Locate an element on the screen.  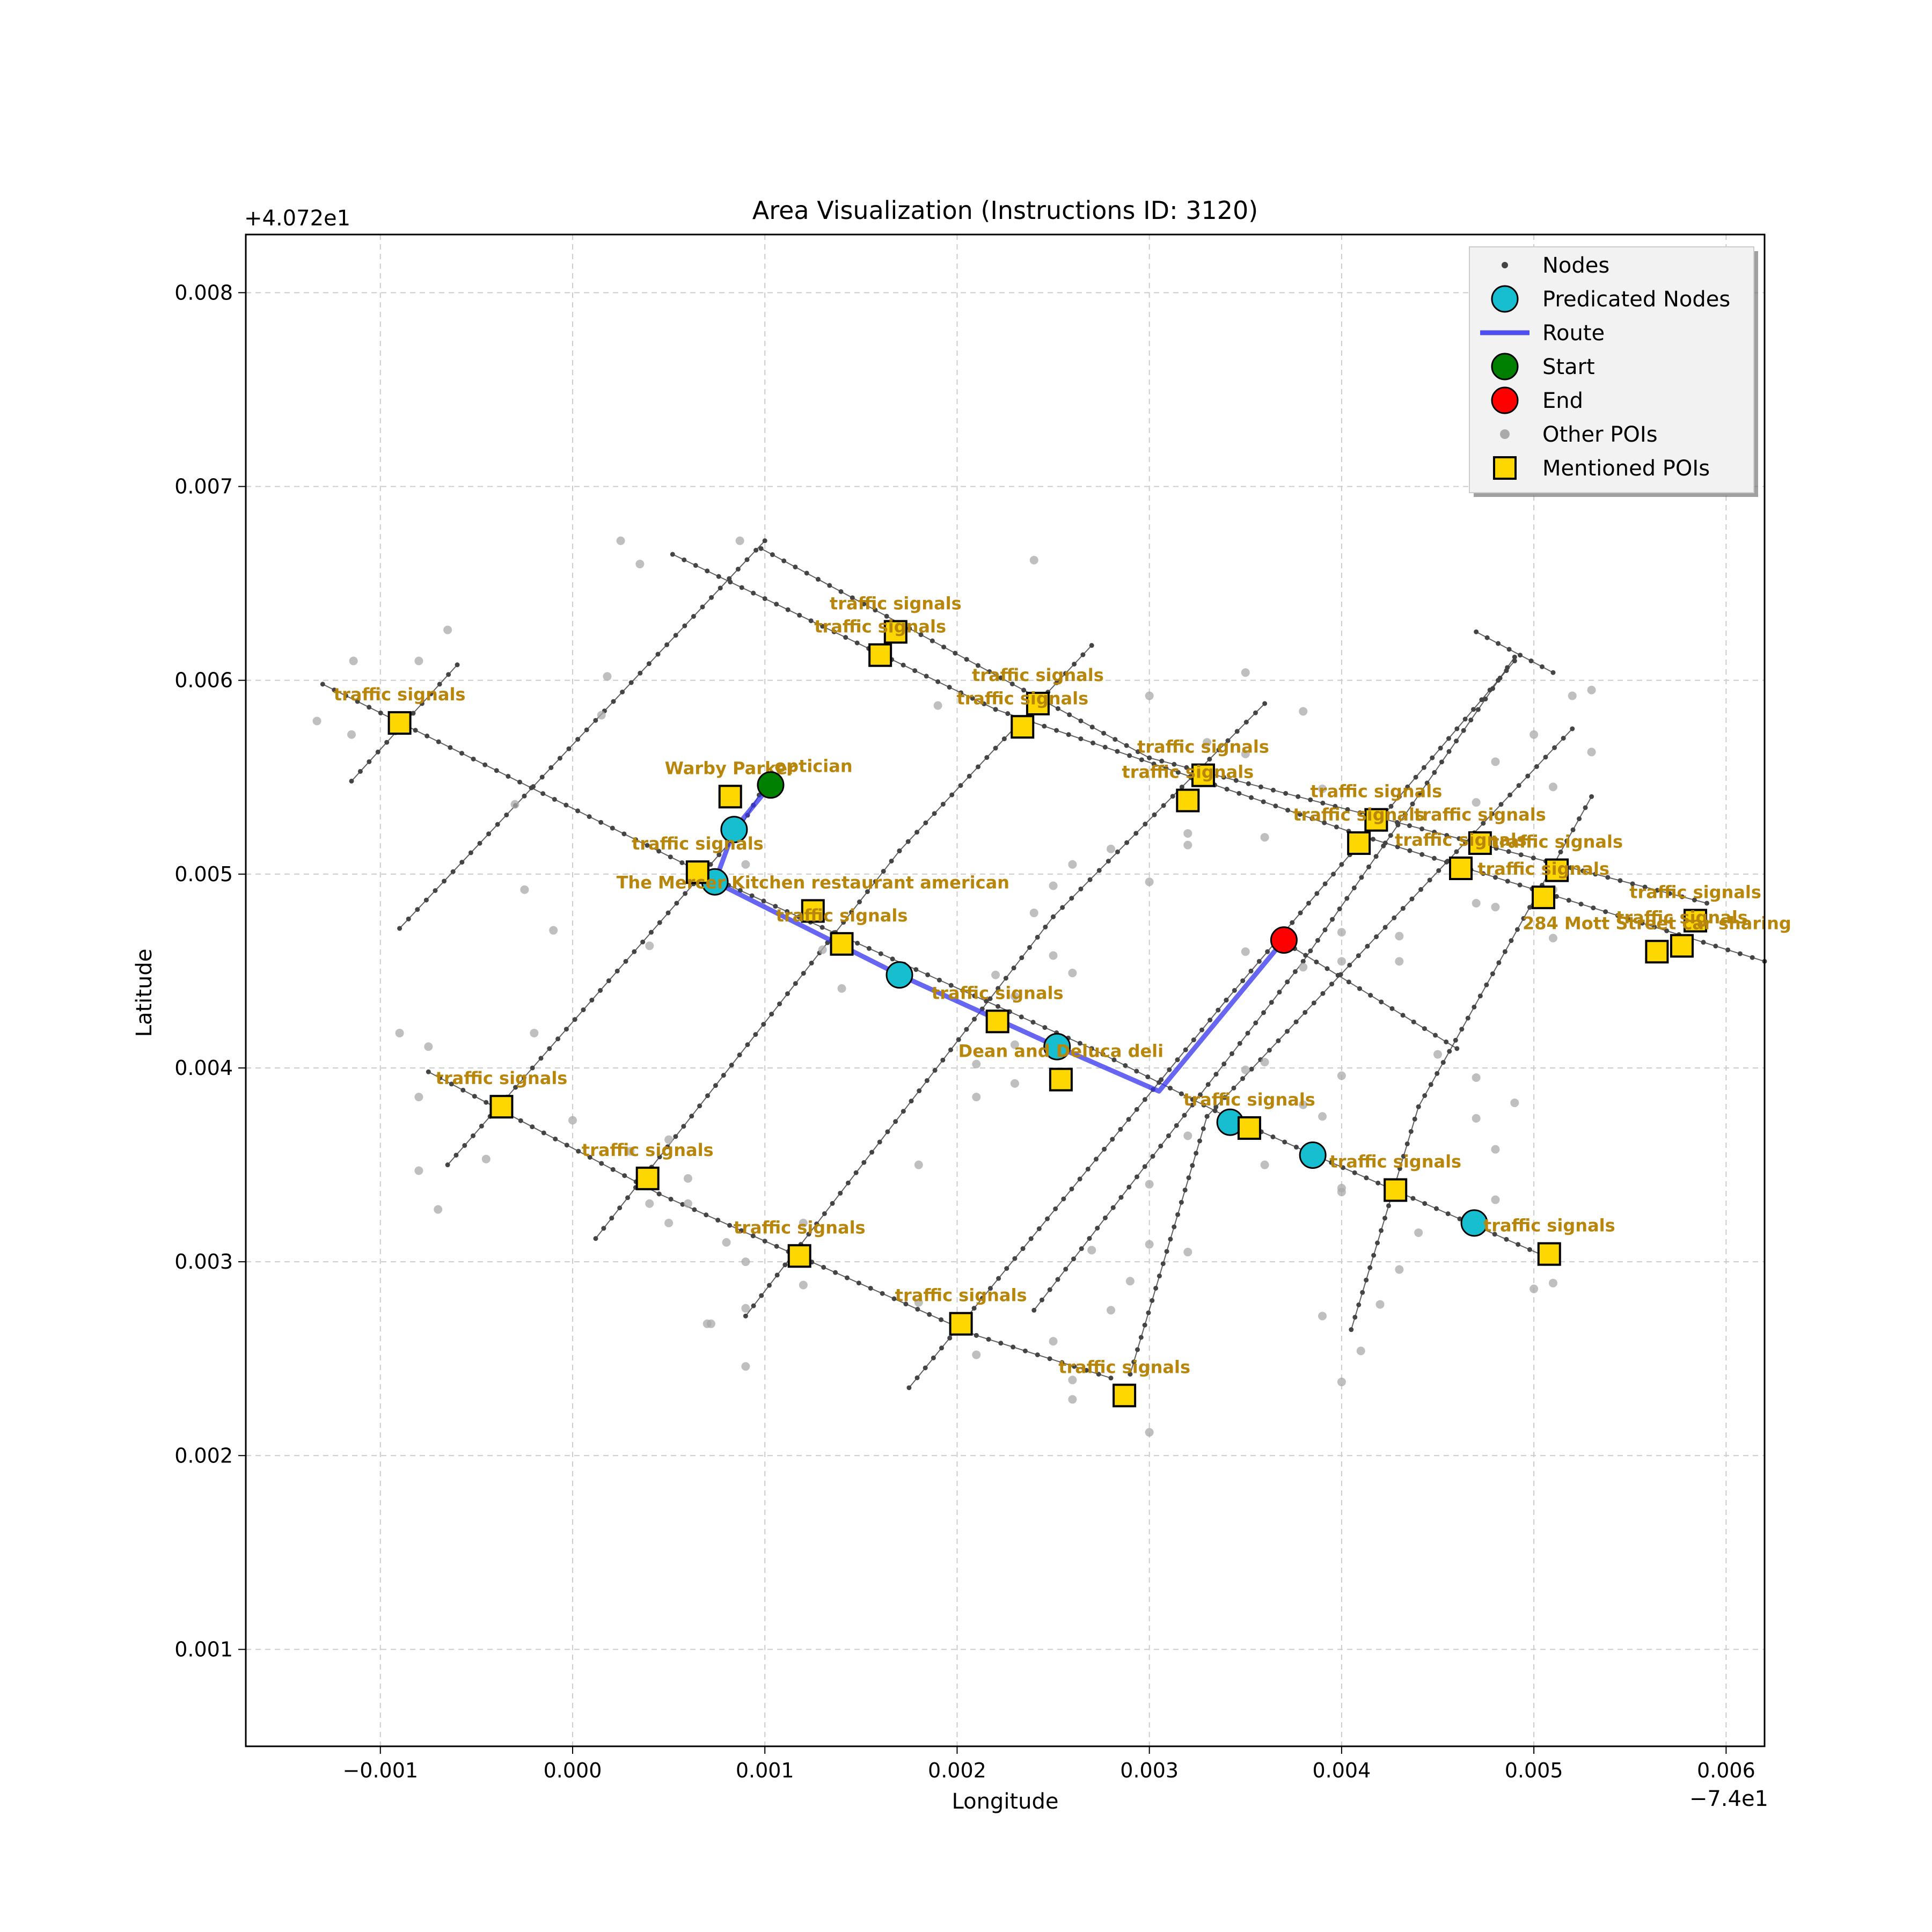
x-tick-label: 0.004 is located at coordinates (1342, 1770).